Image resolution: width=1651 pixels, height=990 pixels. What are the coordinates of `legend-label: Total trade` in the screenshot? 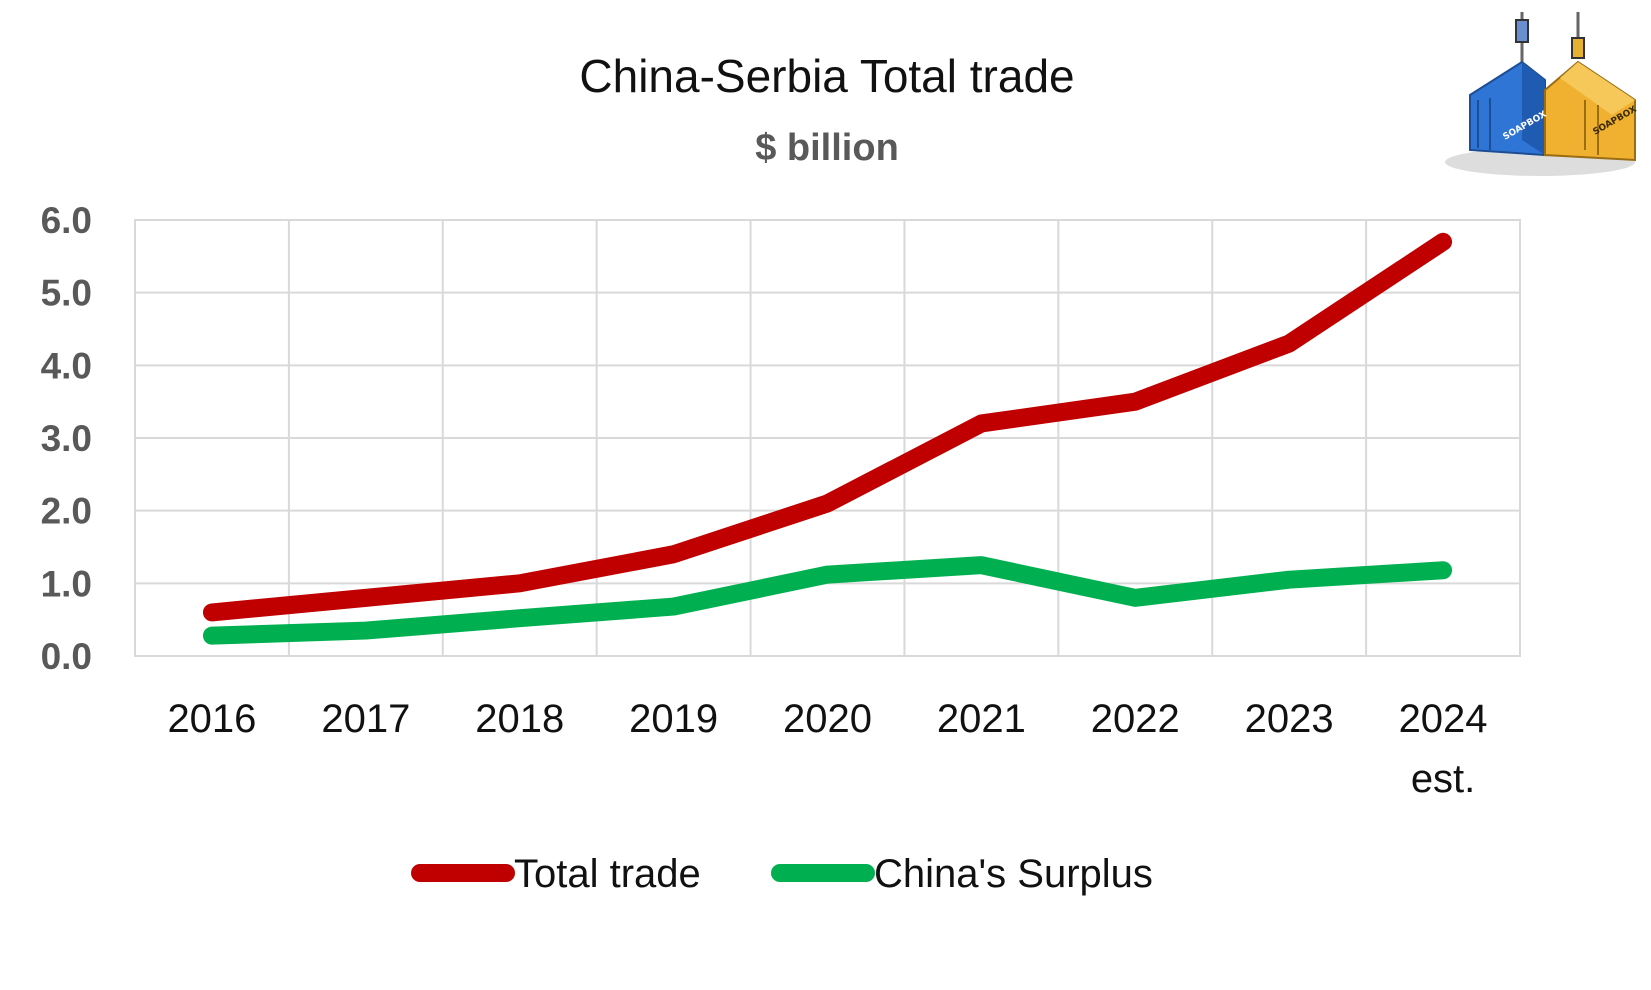 It's located at (607, 874).